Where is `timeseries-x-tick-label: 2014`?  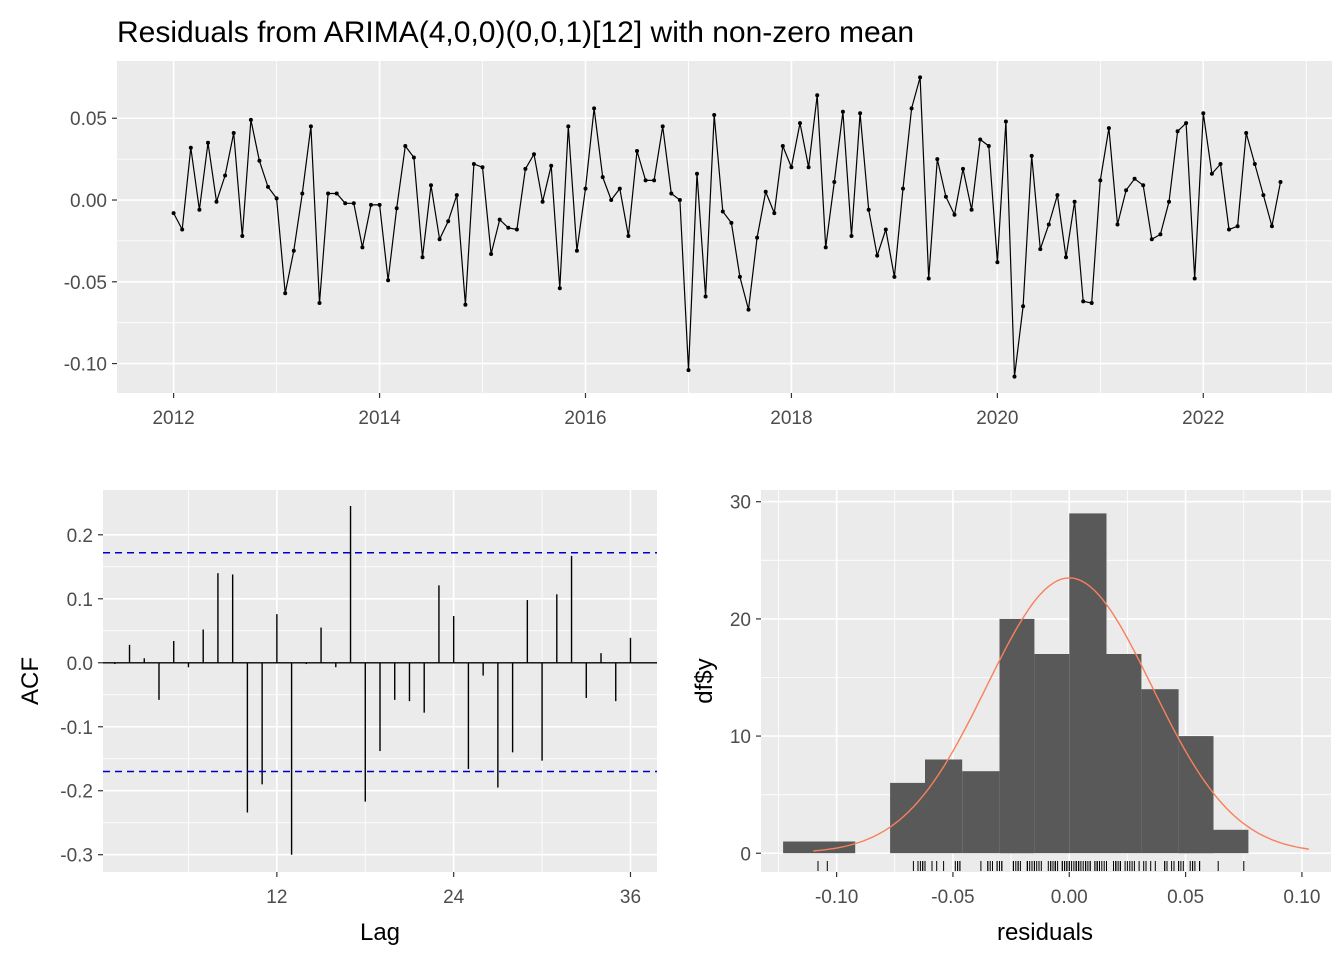
timeseries-x-tick-label: 2014 is located at coordinates (379, 418).